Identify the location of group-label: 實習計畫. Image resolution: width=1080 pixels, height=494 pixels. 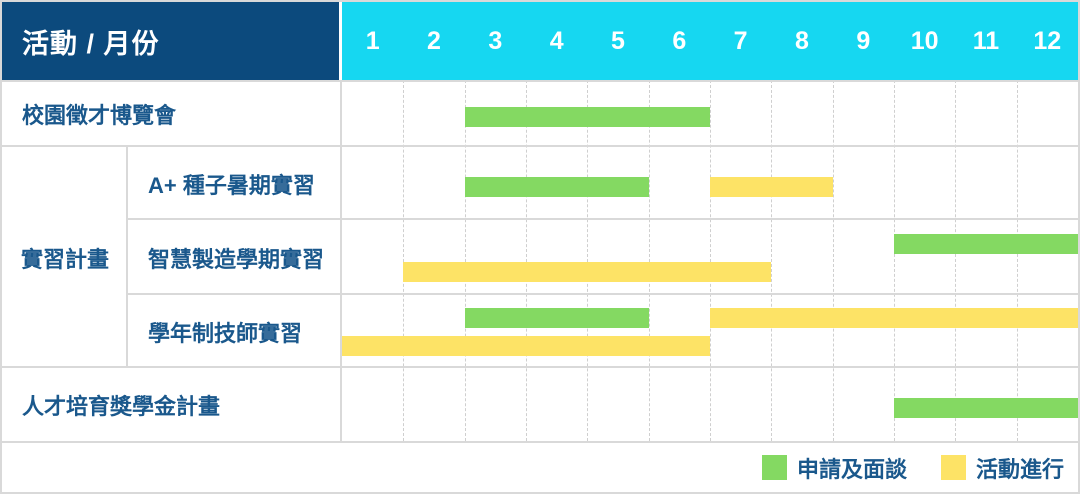
(64, 259).